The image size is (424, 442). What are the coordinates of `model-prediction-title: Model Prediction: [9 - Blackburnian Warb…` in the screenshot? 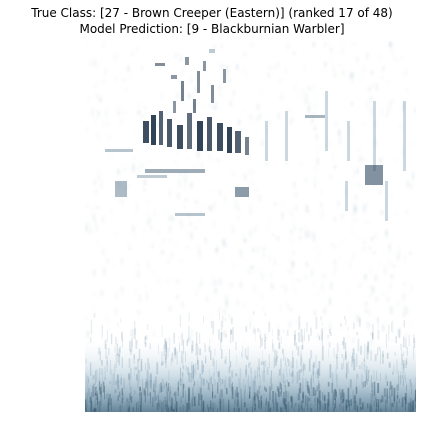 It's located at (212, 29).